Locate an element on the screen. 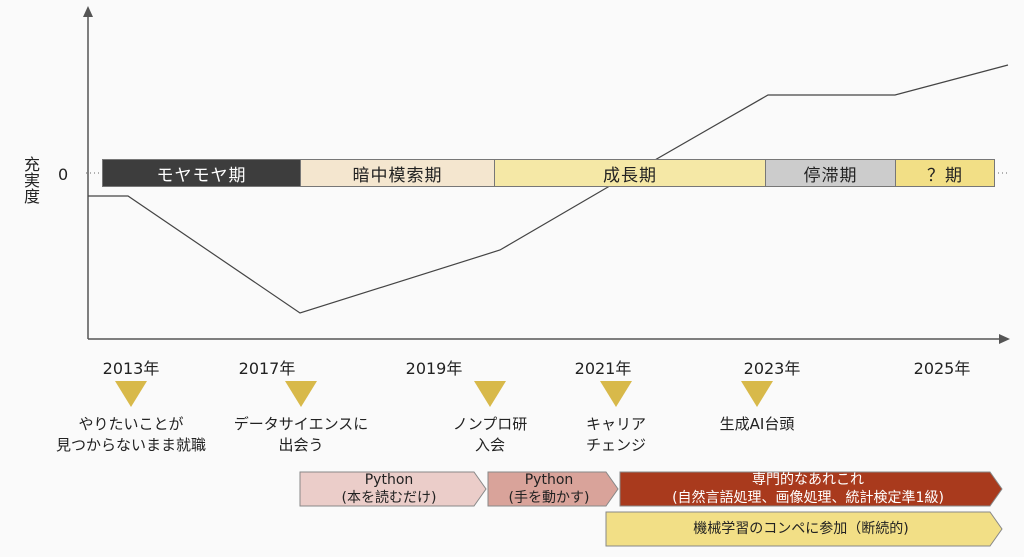 The image size is (1024, 557). year-label: 2025年 is located at coordinates (942, 368).